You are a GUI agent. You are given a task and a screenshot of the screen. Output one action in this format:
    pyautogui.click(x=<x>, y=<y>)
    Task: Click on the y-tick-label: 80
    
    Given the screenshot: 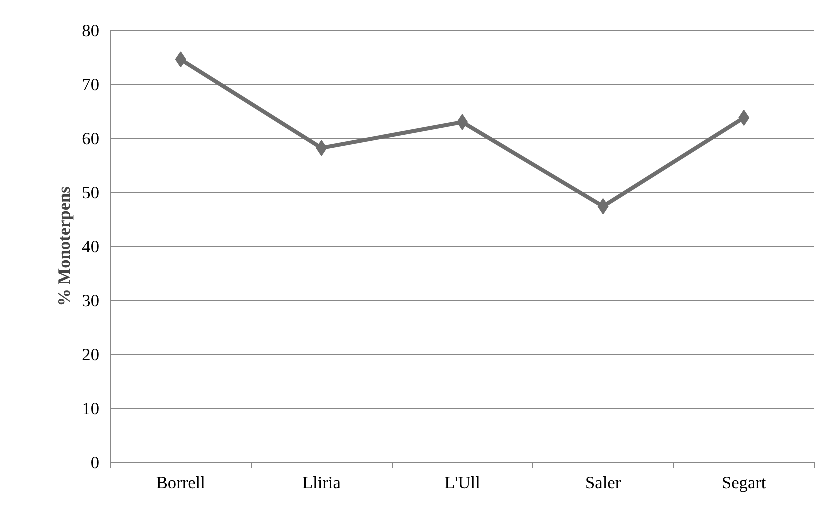 What is the action you would take?
    pyautogui.click(x=91, y=31)
    